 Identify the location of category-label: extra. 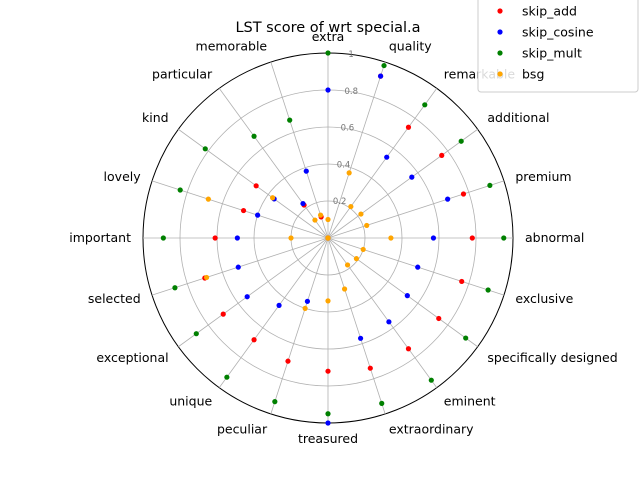
(328, 36).